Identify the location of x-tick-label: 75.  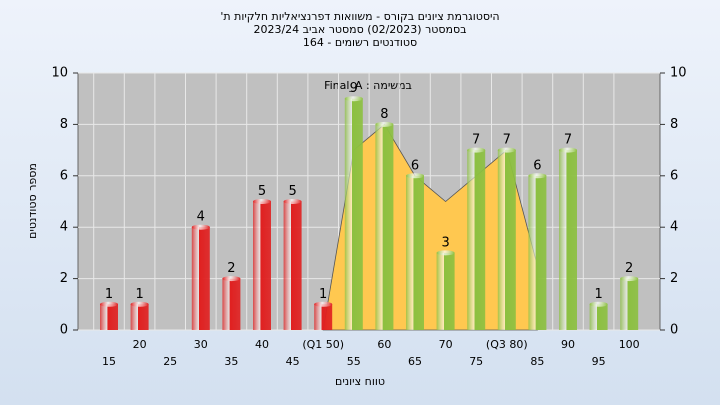
(476, 361).